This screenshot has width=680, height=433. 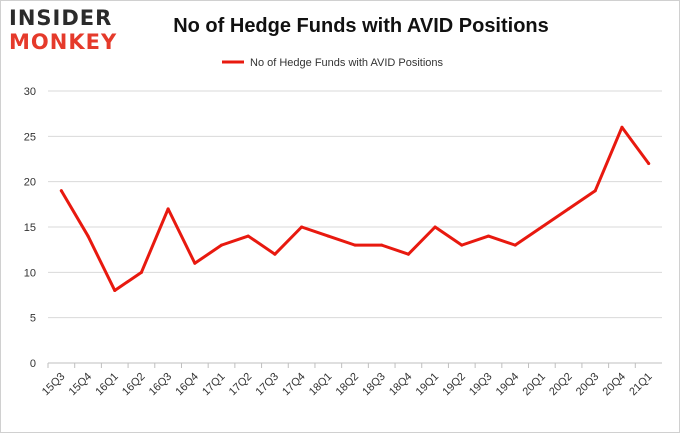 What do you see at coordinates (54, 385) in the screenshot?
I see `x-tick-label: 15Q3` at bounding box center [54, 385].